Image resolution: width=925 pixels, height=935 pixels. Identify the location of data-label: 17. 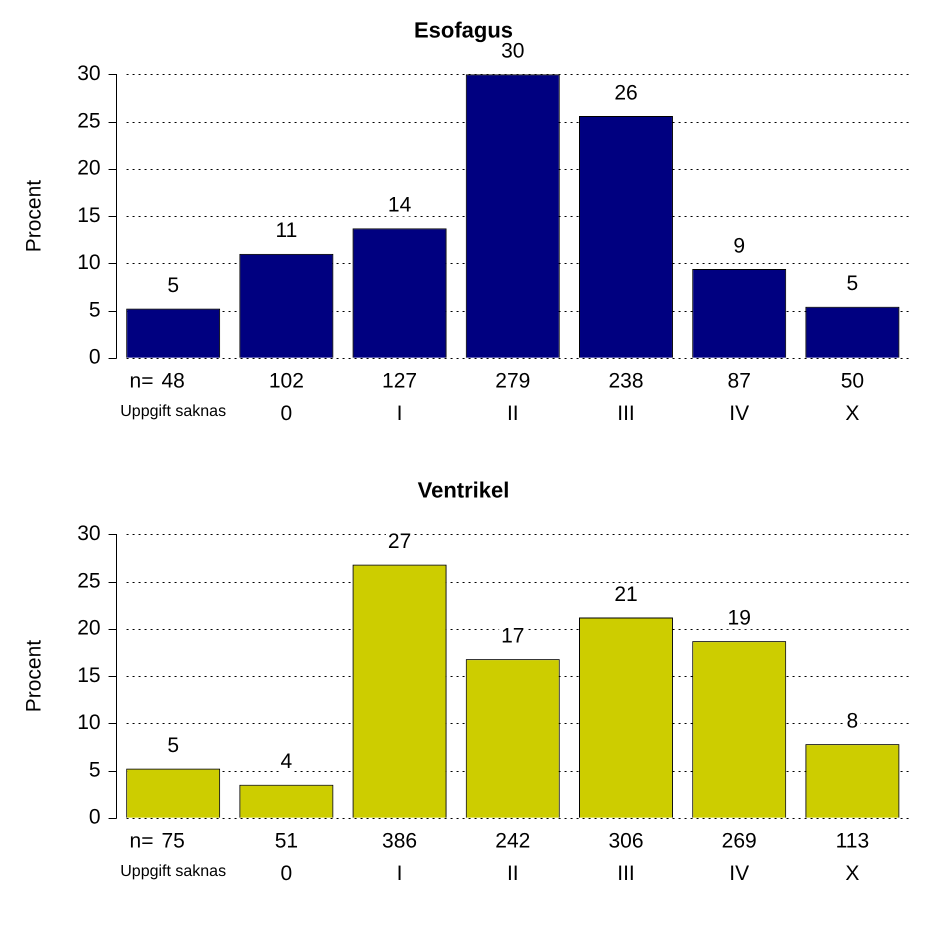
(512, 636).